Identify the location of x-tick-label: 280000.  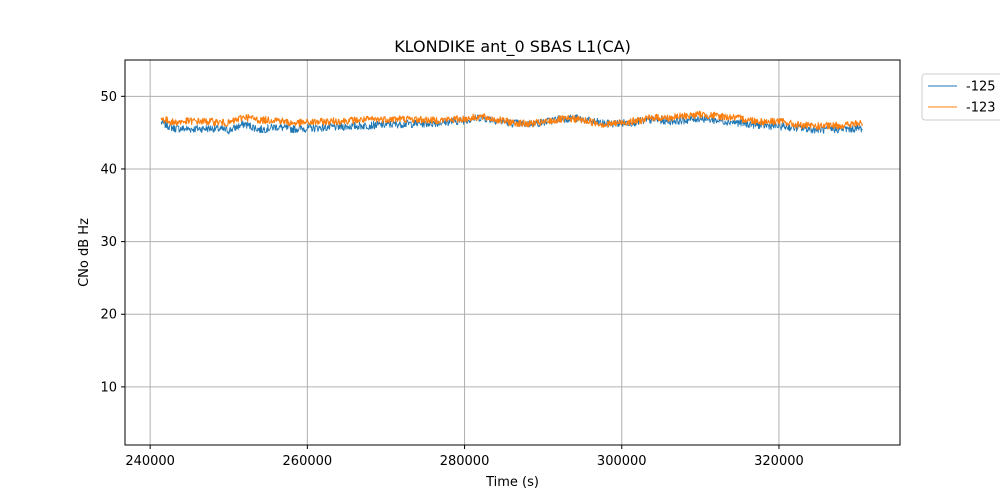
(465, 461).